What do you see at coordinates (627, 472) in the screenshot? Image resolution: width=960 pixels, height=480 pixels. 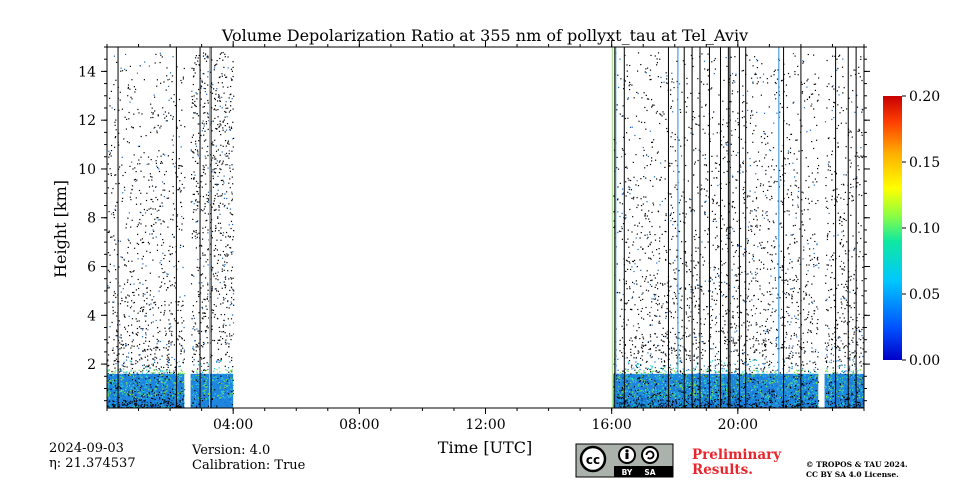 I see `badge-by: BY` at bounding box center [627, 472].